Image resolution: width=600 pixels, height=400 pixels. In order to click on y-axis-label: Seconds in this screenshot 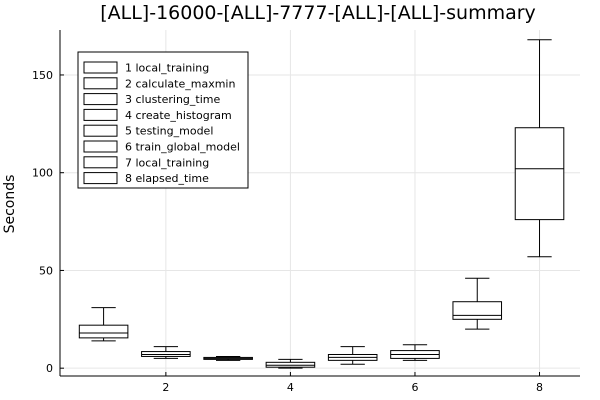, I will do `click(10, 204)`.